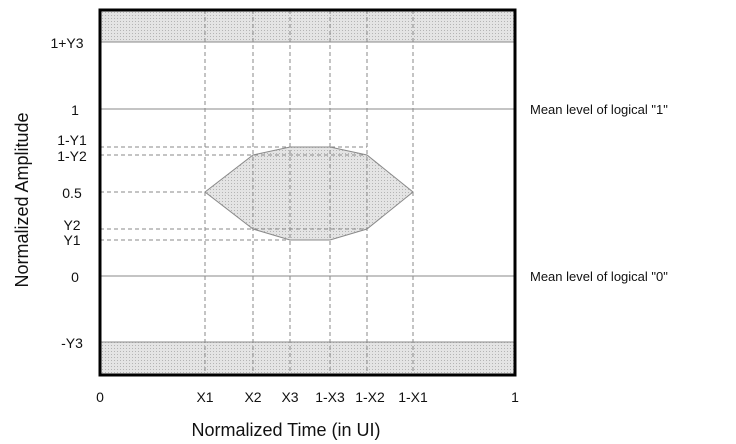 The width and height of the screenshot is (736, 444). I want to click on x-tick-label: 1, so click(515, 397).